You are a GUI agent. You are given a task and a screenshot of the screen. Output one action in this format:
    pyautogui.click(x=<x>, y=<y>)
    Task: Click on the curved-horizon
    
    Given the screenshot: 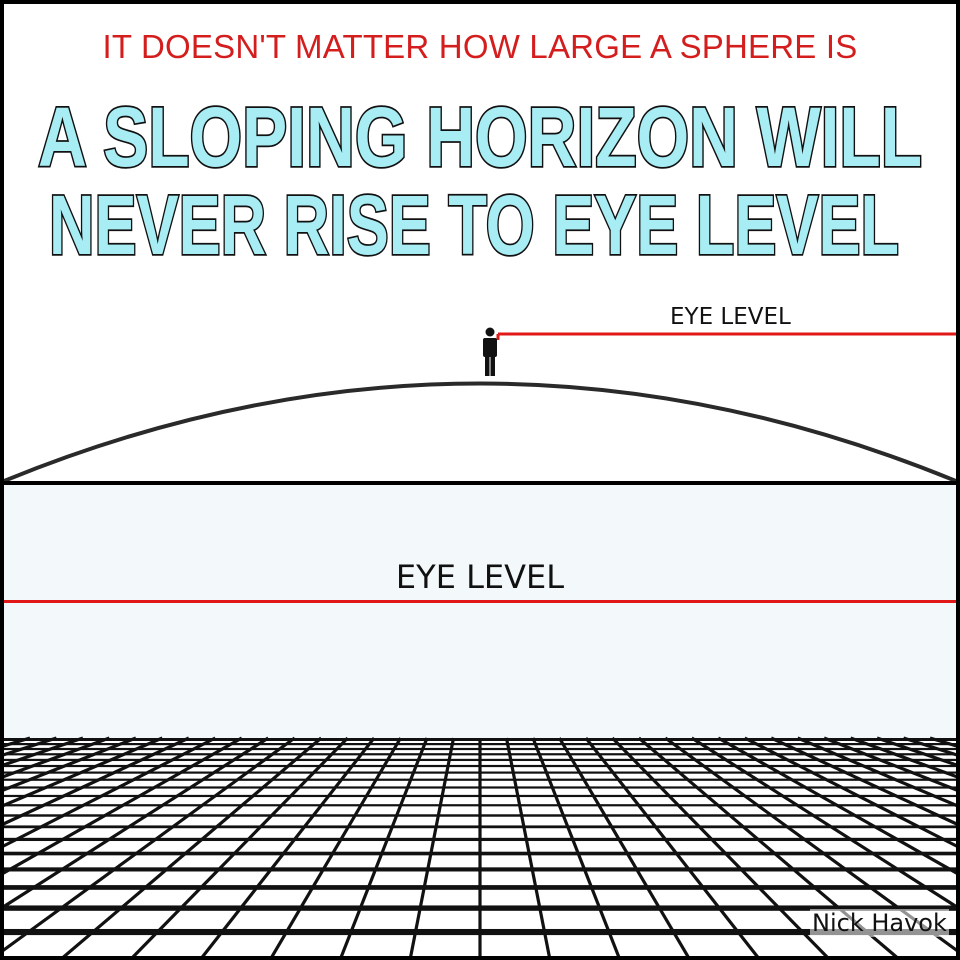 What is the action you would take?
    pyautogui.click(x=480, y=431)
    